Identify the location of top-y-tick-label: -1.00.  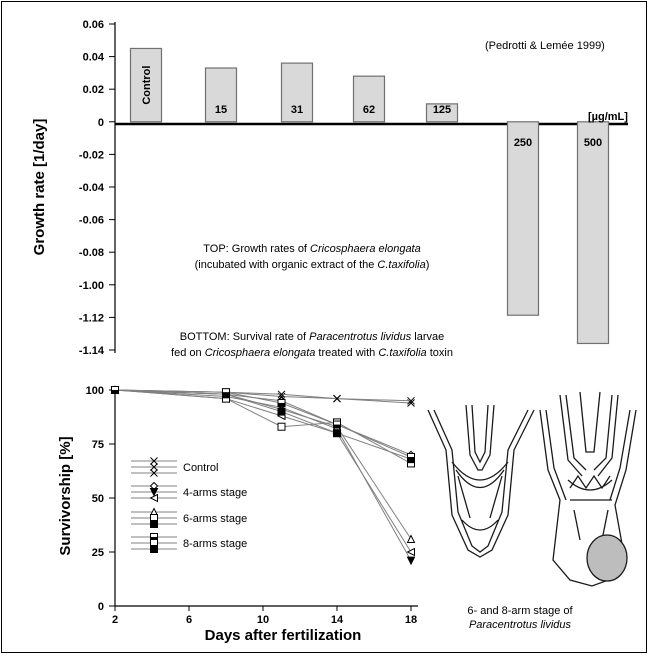
(91, 286).